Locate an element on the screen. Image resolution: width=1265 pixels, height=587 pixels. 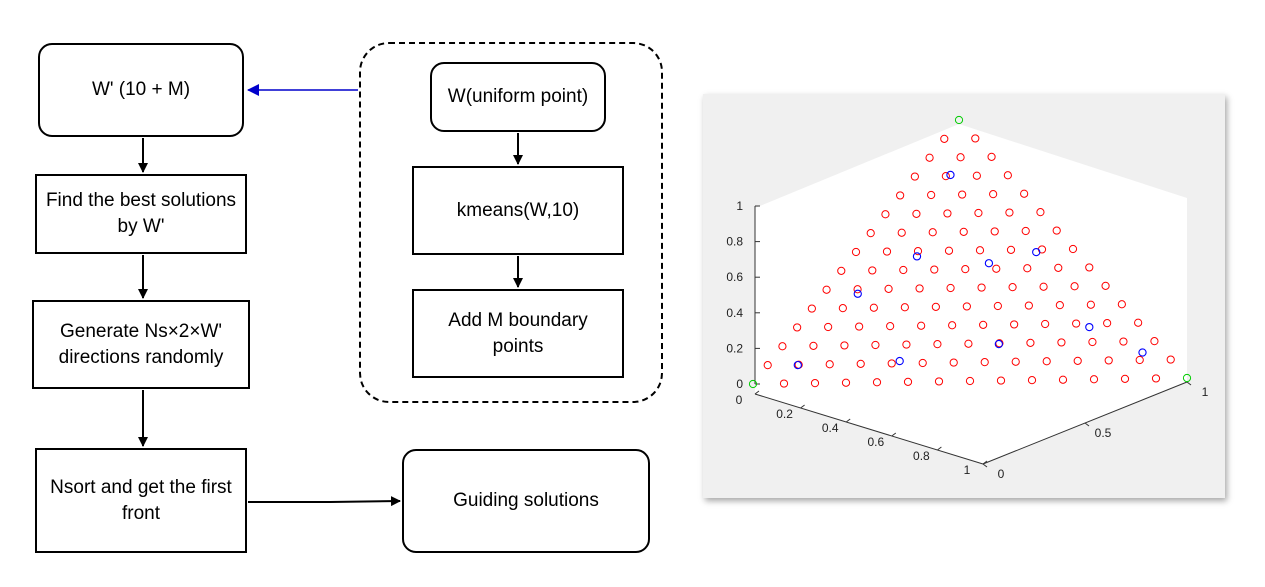
y-tick-0-mark is located at coordinates (985, 465).